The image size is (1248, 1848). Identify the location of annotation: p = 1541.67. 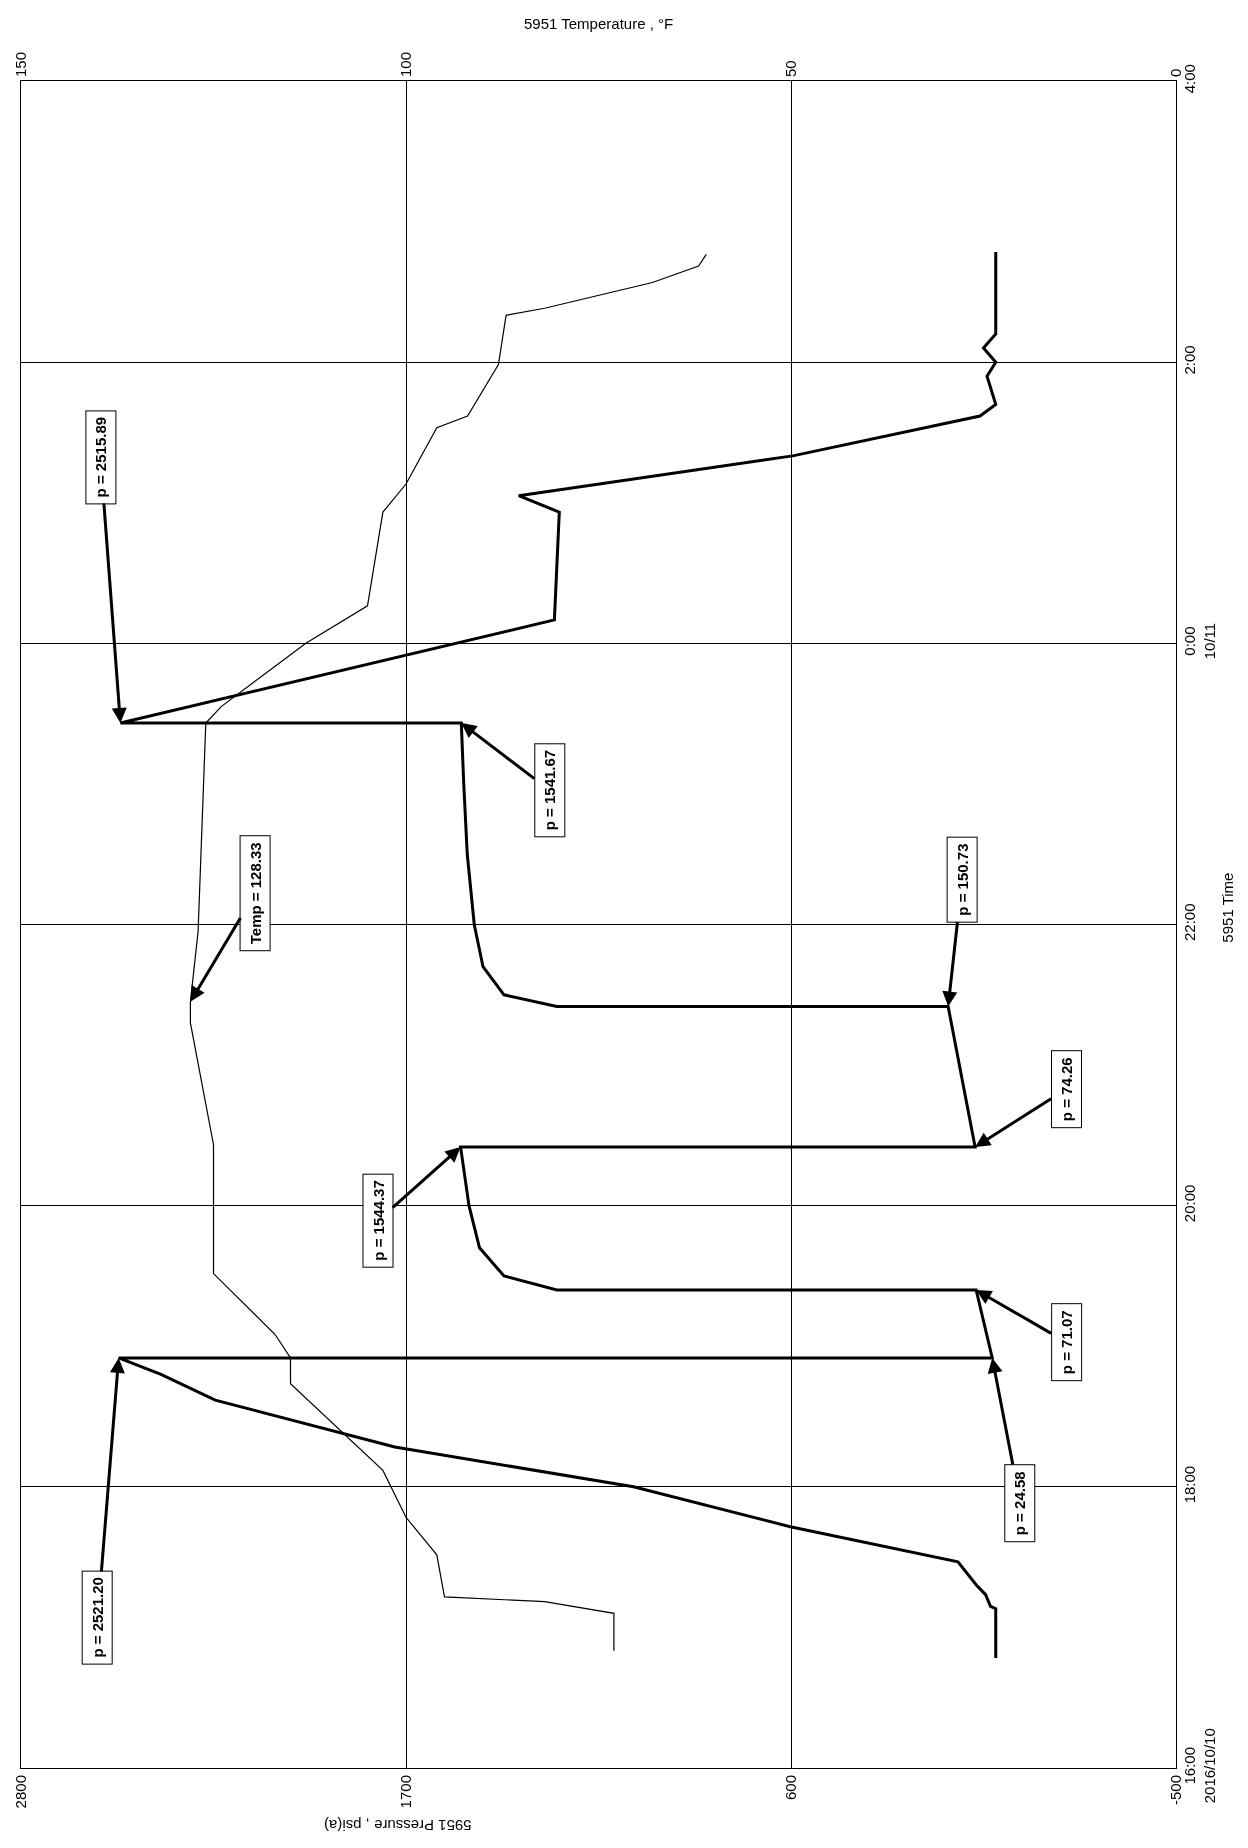
(550, 790).